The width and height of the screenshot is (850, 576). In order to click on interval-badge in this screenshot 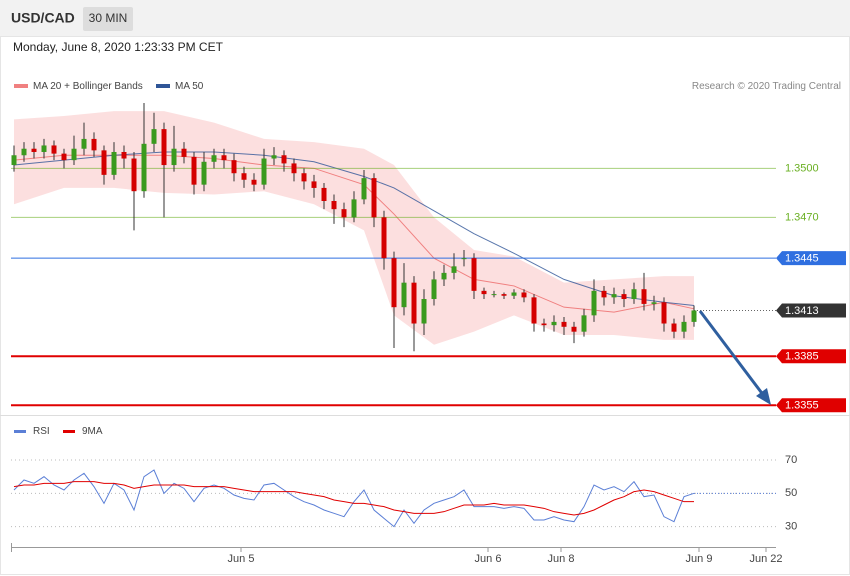, I will do `click(108, 19)`.